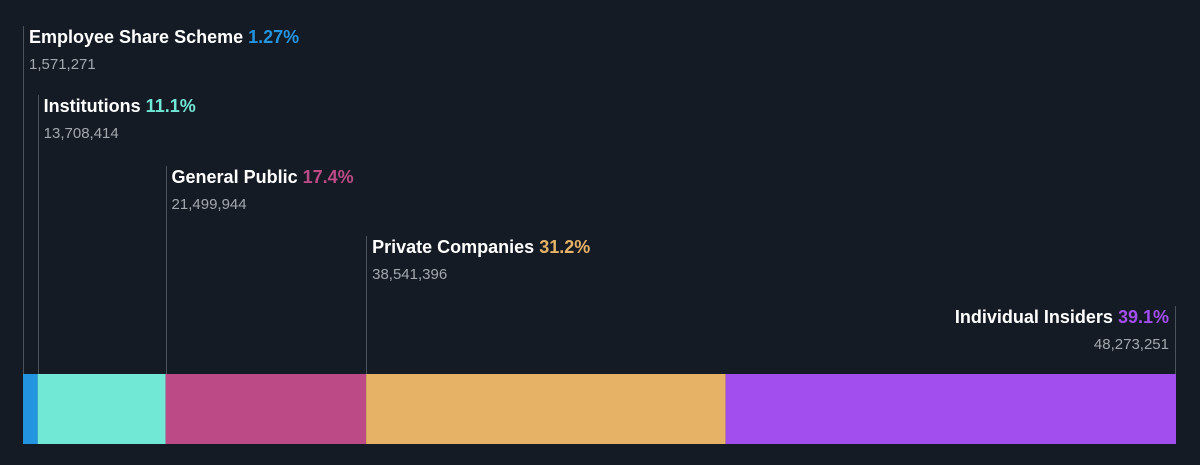 The width and height of the screenshot is (1200, 465). Describe the element at coordinates (1143, 317) in the screenshot. I see `percent-label: 39.1%` at that location.